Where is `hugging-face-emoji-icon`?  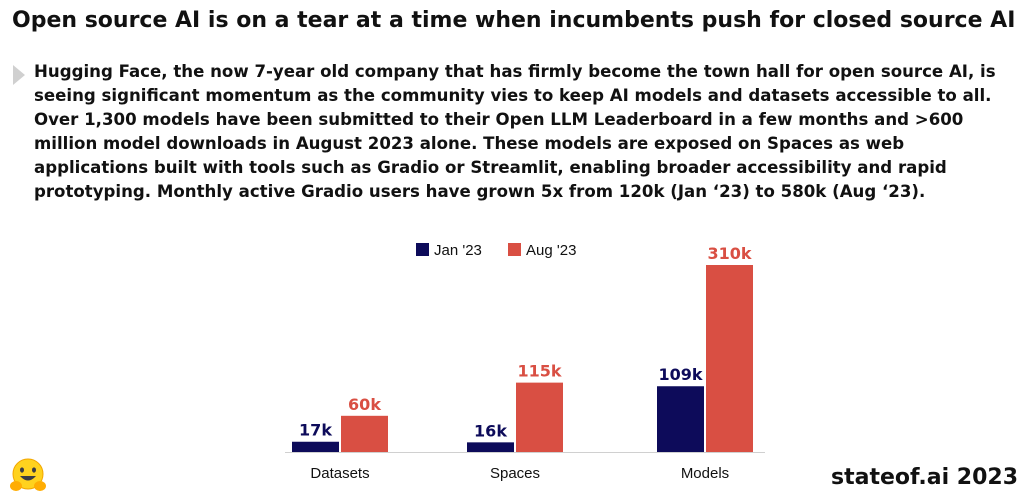 hugging-face-emoji-icon is located at coordinates (28, 474).